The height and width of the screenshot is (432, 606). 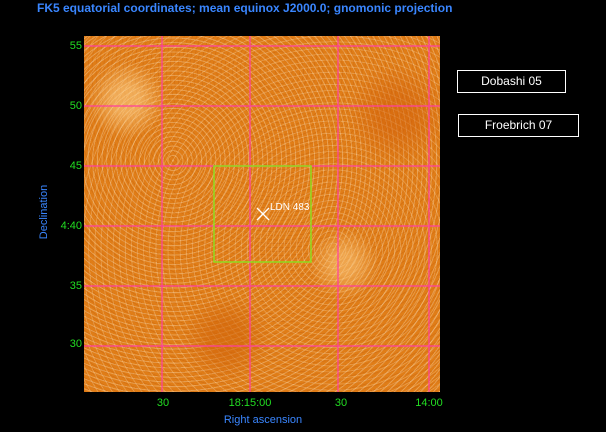 I want to click on field-box, so click(x=262, y=214).